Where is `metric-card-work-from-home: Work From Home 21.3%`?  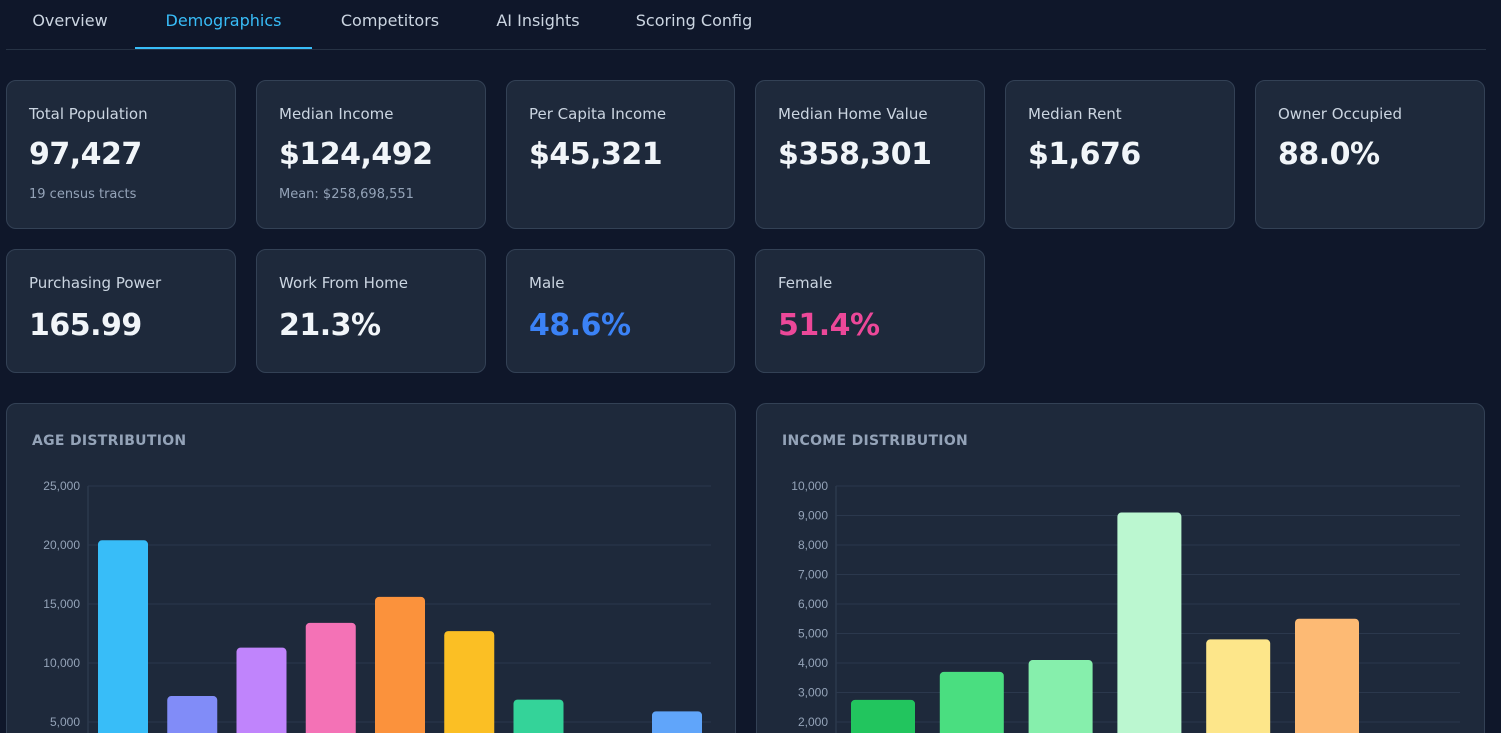
metric-card-work-from-home: Work From Home 21.3% is located at coordinates (371, 311).